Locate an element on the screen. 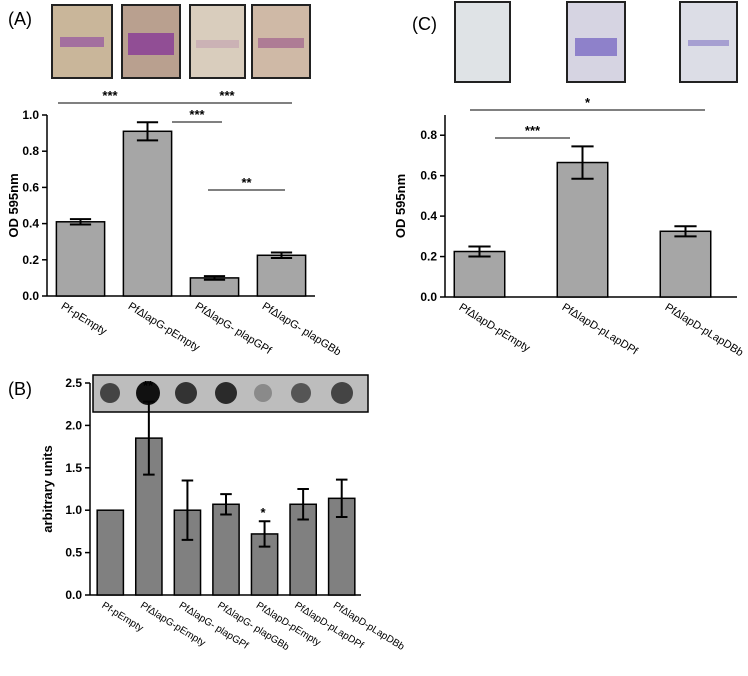 The image size is (748, 676). panel-label: (C) is located at coordinates (424, 24).